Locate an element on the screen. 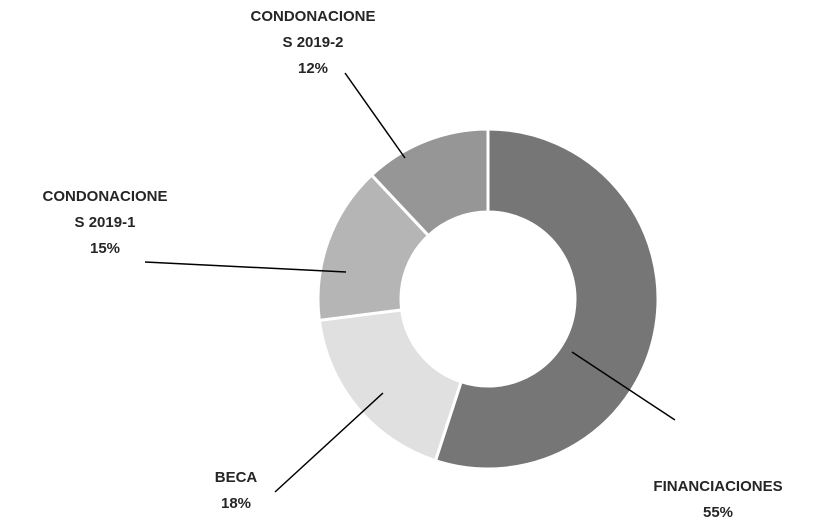  value-label: 55% is located at coordinates (718, 512).